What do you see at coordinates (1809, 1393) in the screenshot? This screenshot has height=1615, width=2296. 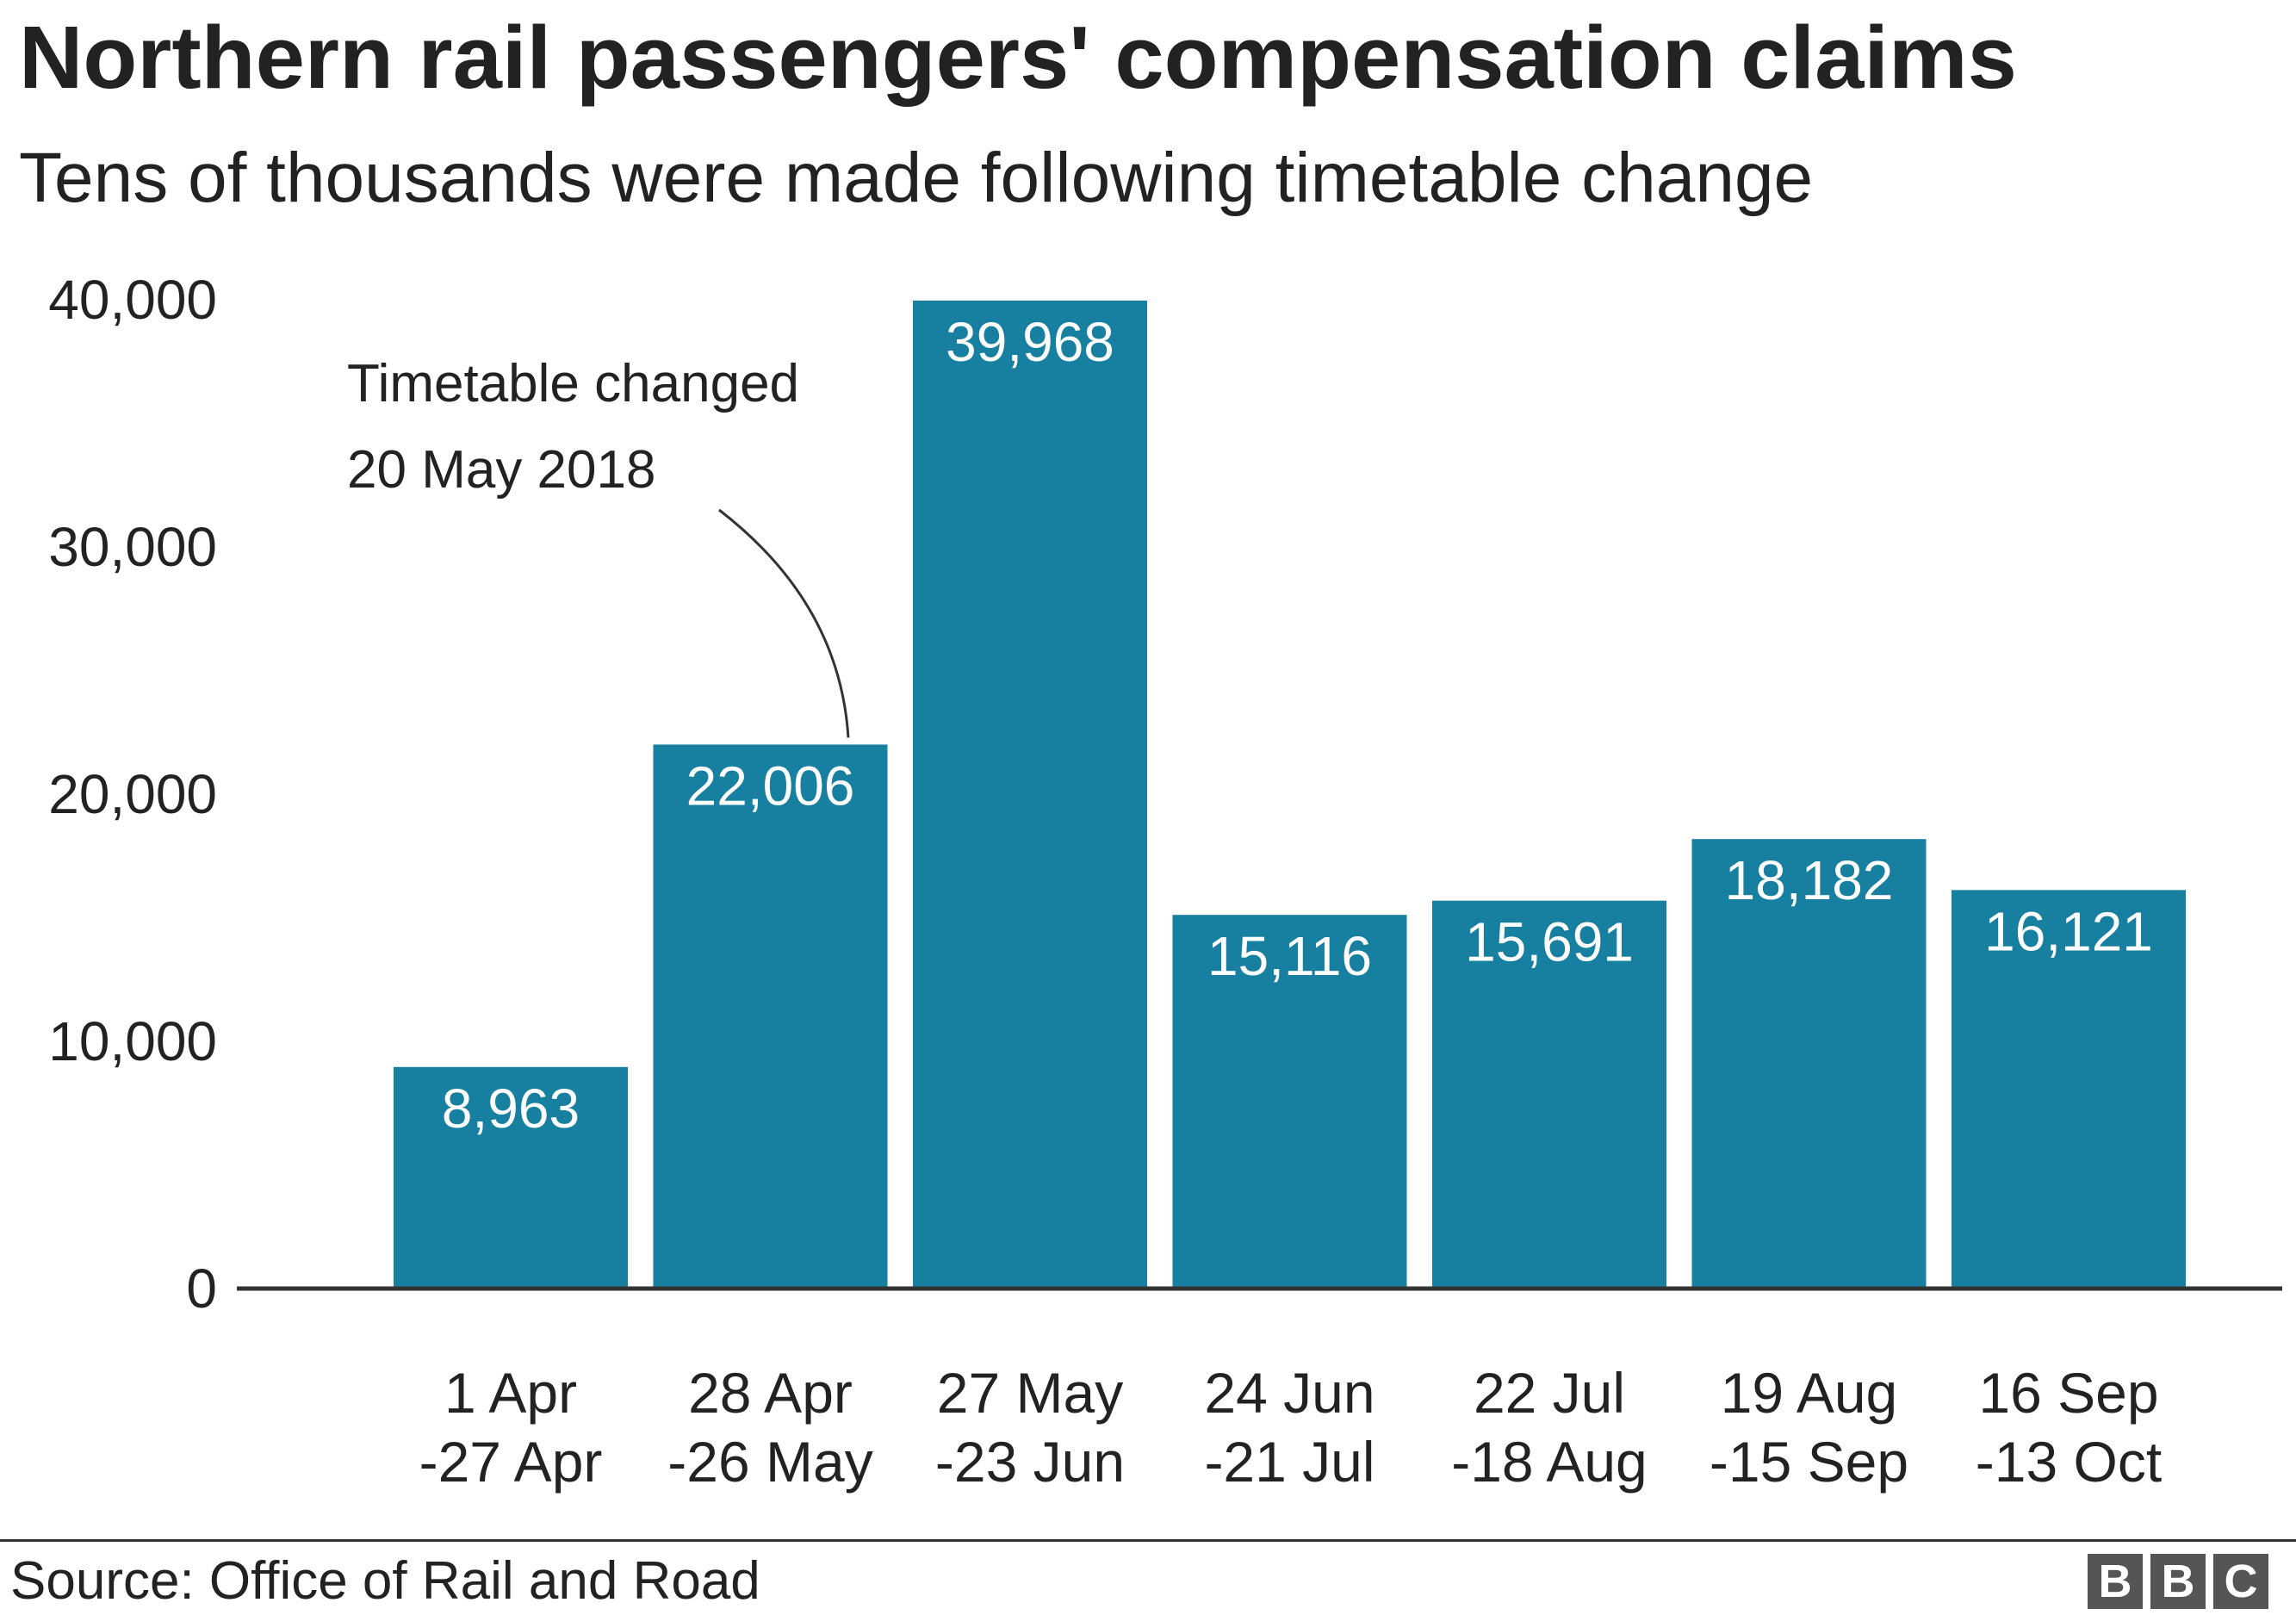 I see `x-category-label: 19 Aug` at bounding box center [1809, 1393].